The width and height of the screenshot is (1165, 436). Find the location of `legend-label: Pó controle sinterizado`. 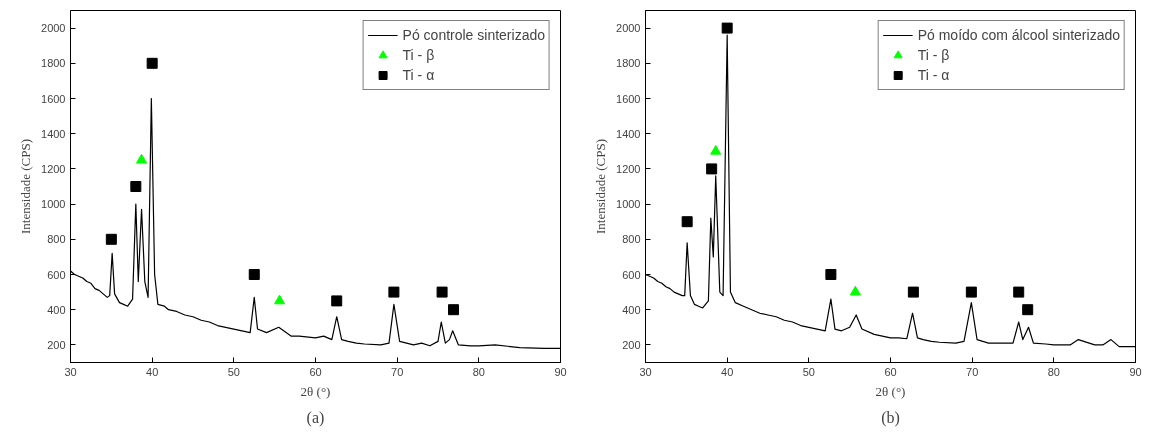

legend-label: Pó controle sinterizado is located at coordinates (473, 35).